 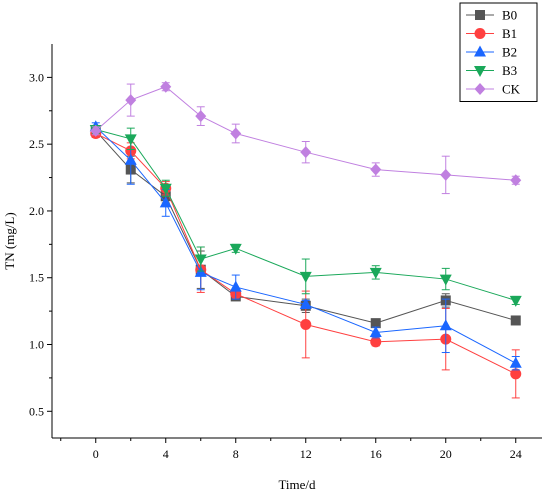 I want to click on x-tick-label: 16, so click(x=376, y=454).